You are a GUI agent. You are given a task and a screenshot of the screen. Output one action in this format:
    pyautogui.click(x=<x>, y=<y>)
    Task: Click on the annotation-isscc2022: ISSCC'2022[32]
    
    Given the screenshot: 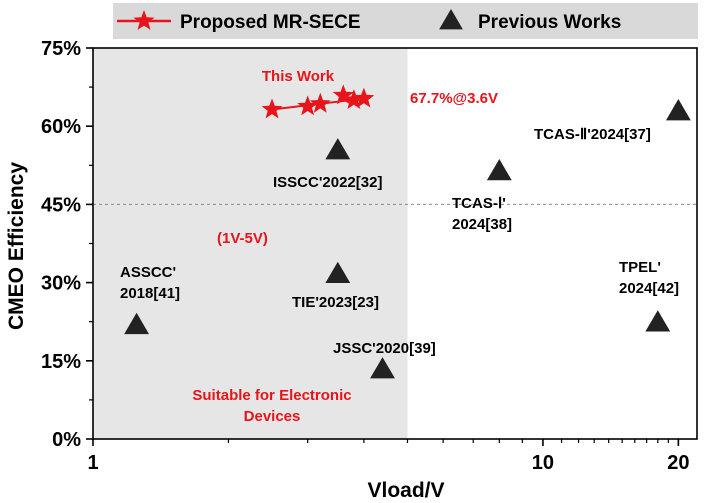 What is the action you would take?
    pyautogui.click(x=327, y=182)
    